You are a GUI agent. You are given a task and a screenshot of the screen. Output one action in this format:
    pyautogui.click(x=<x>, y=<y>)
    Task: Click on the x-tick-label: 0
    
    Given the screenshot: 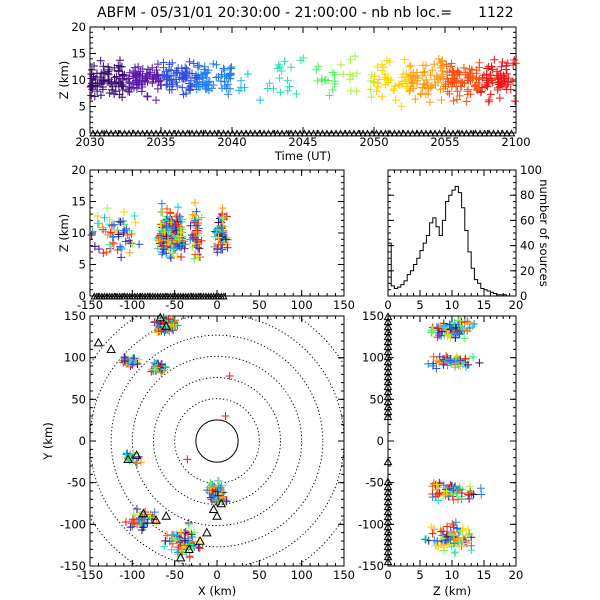 What is the action you would take?
    pyautogui.click(x=387, y=305)
    